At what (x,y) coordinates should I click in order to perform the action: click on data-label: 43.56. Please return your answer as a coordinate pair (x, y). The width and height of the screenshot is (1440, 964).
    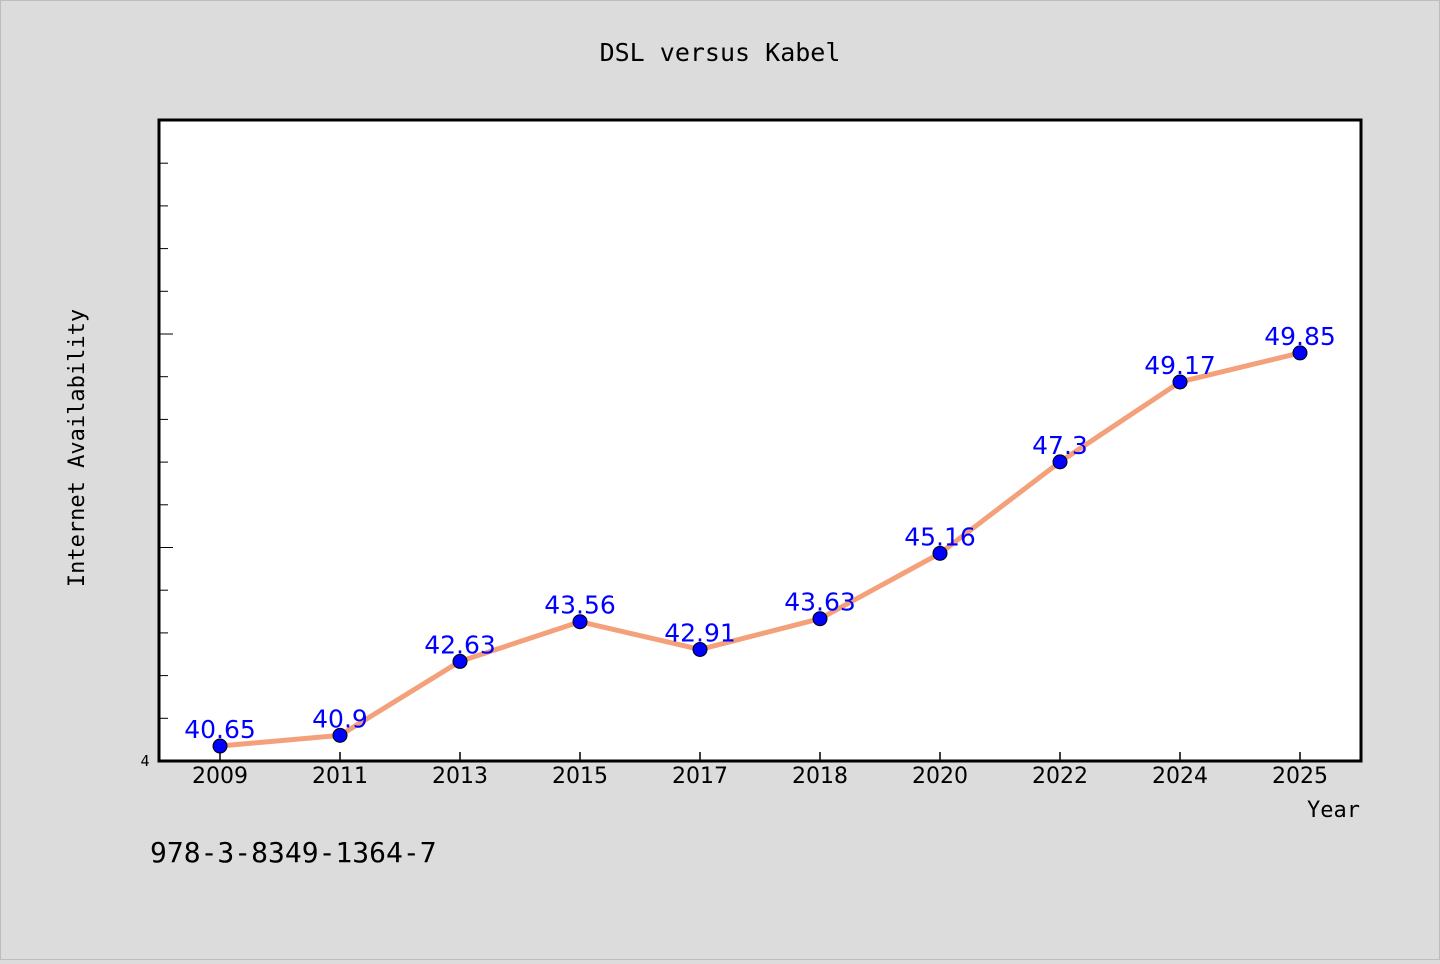
    Looking at the image, I should click on (580, 605).